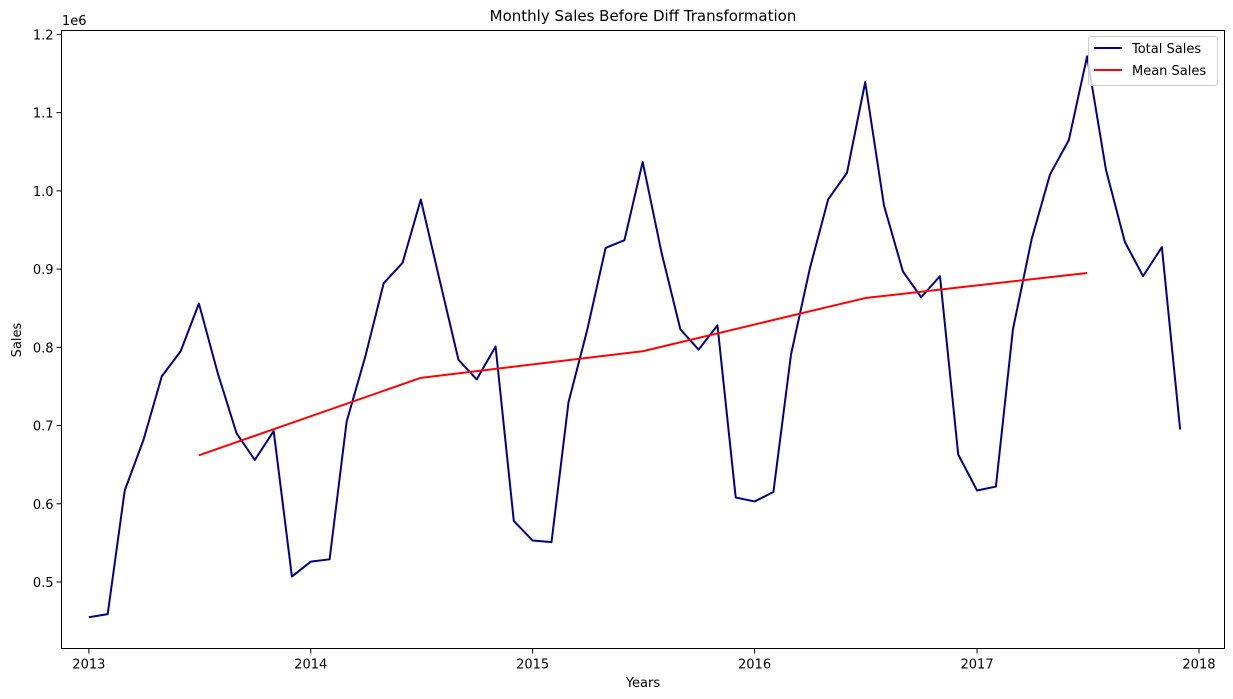  What do you see at coordinates (43, 505) in the screenshot?
I see `y-tick-label: 0.6` at bounding box center [43, 505].